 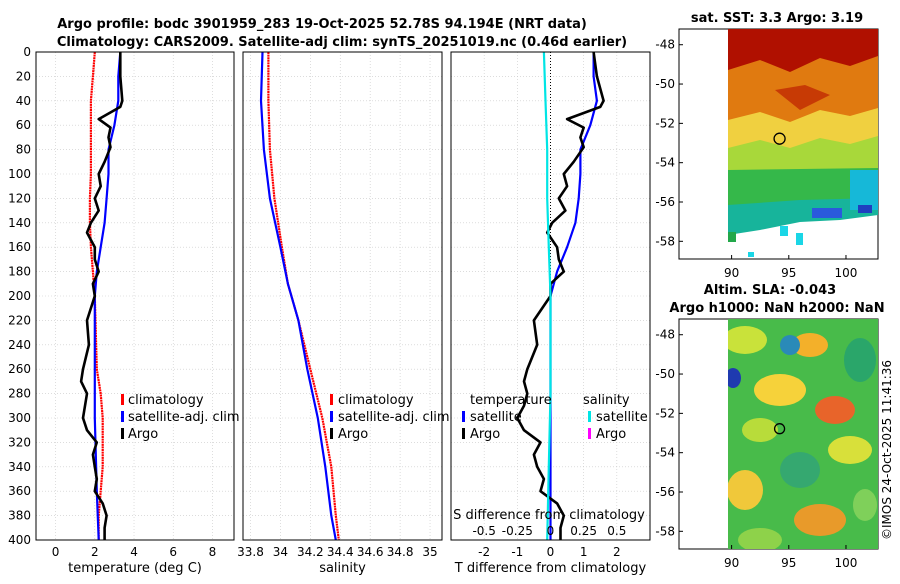 I want to click on salinity-legend: climatology satellite-adj. clim Argo, so click(x=390, y=417).